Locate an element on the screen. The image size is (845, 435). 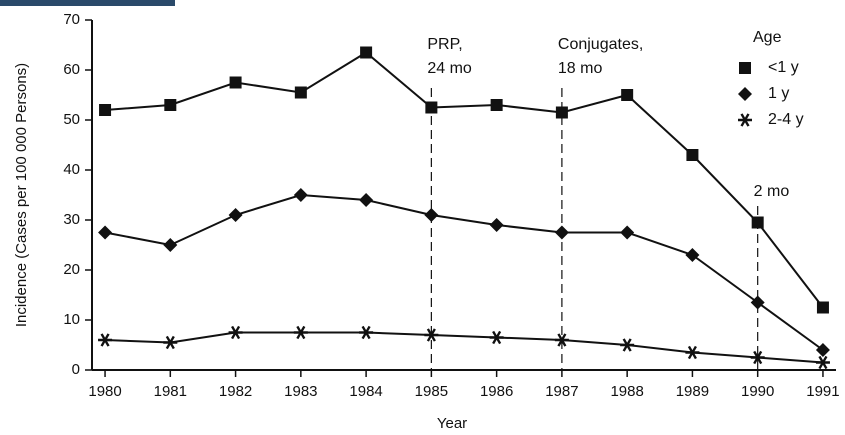
image-fragment is located at coordinates (87, 3).